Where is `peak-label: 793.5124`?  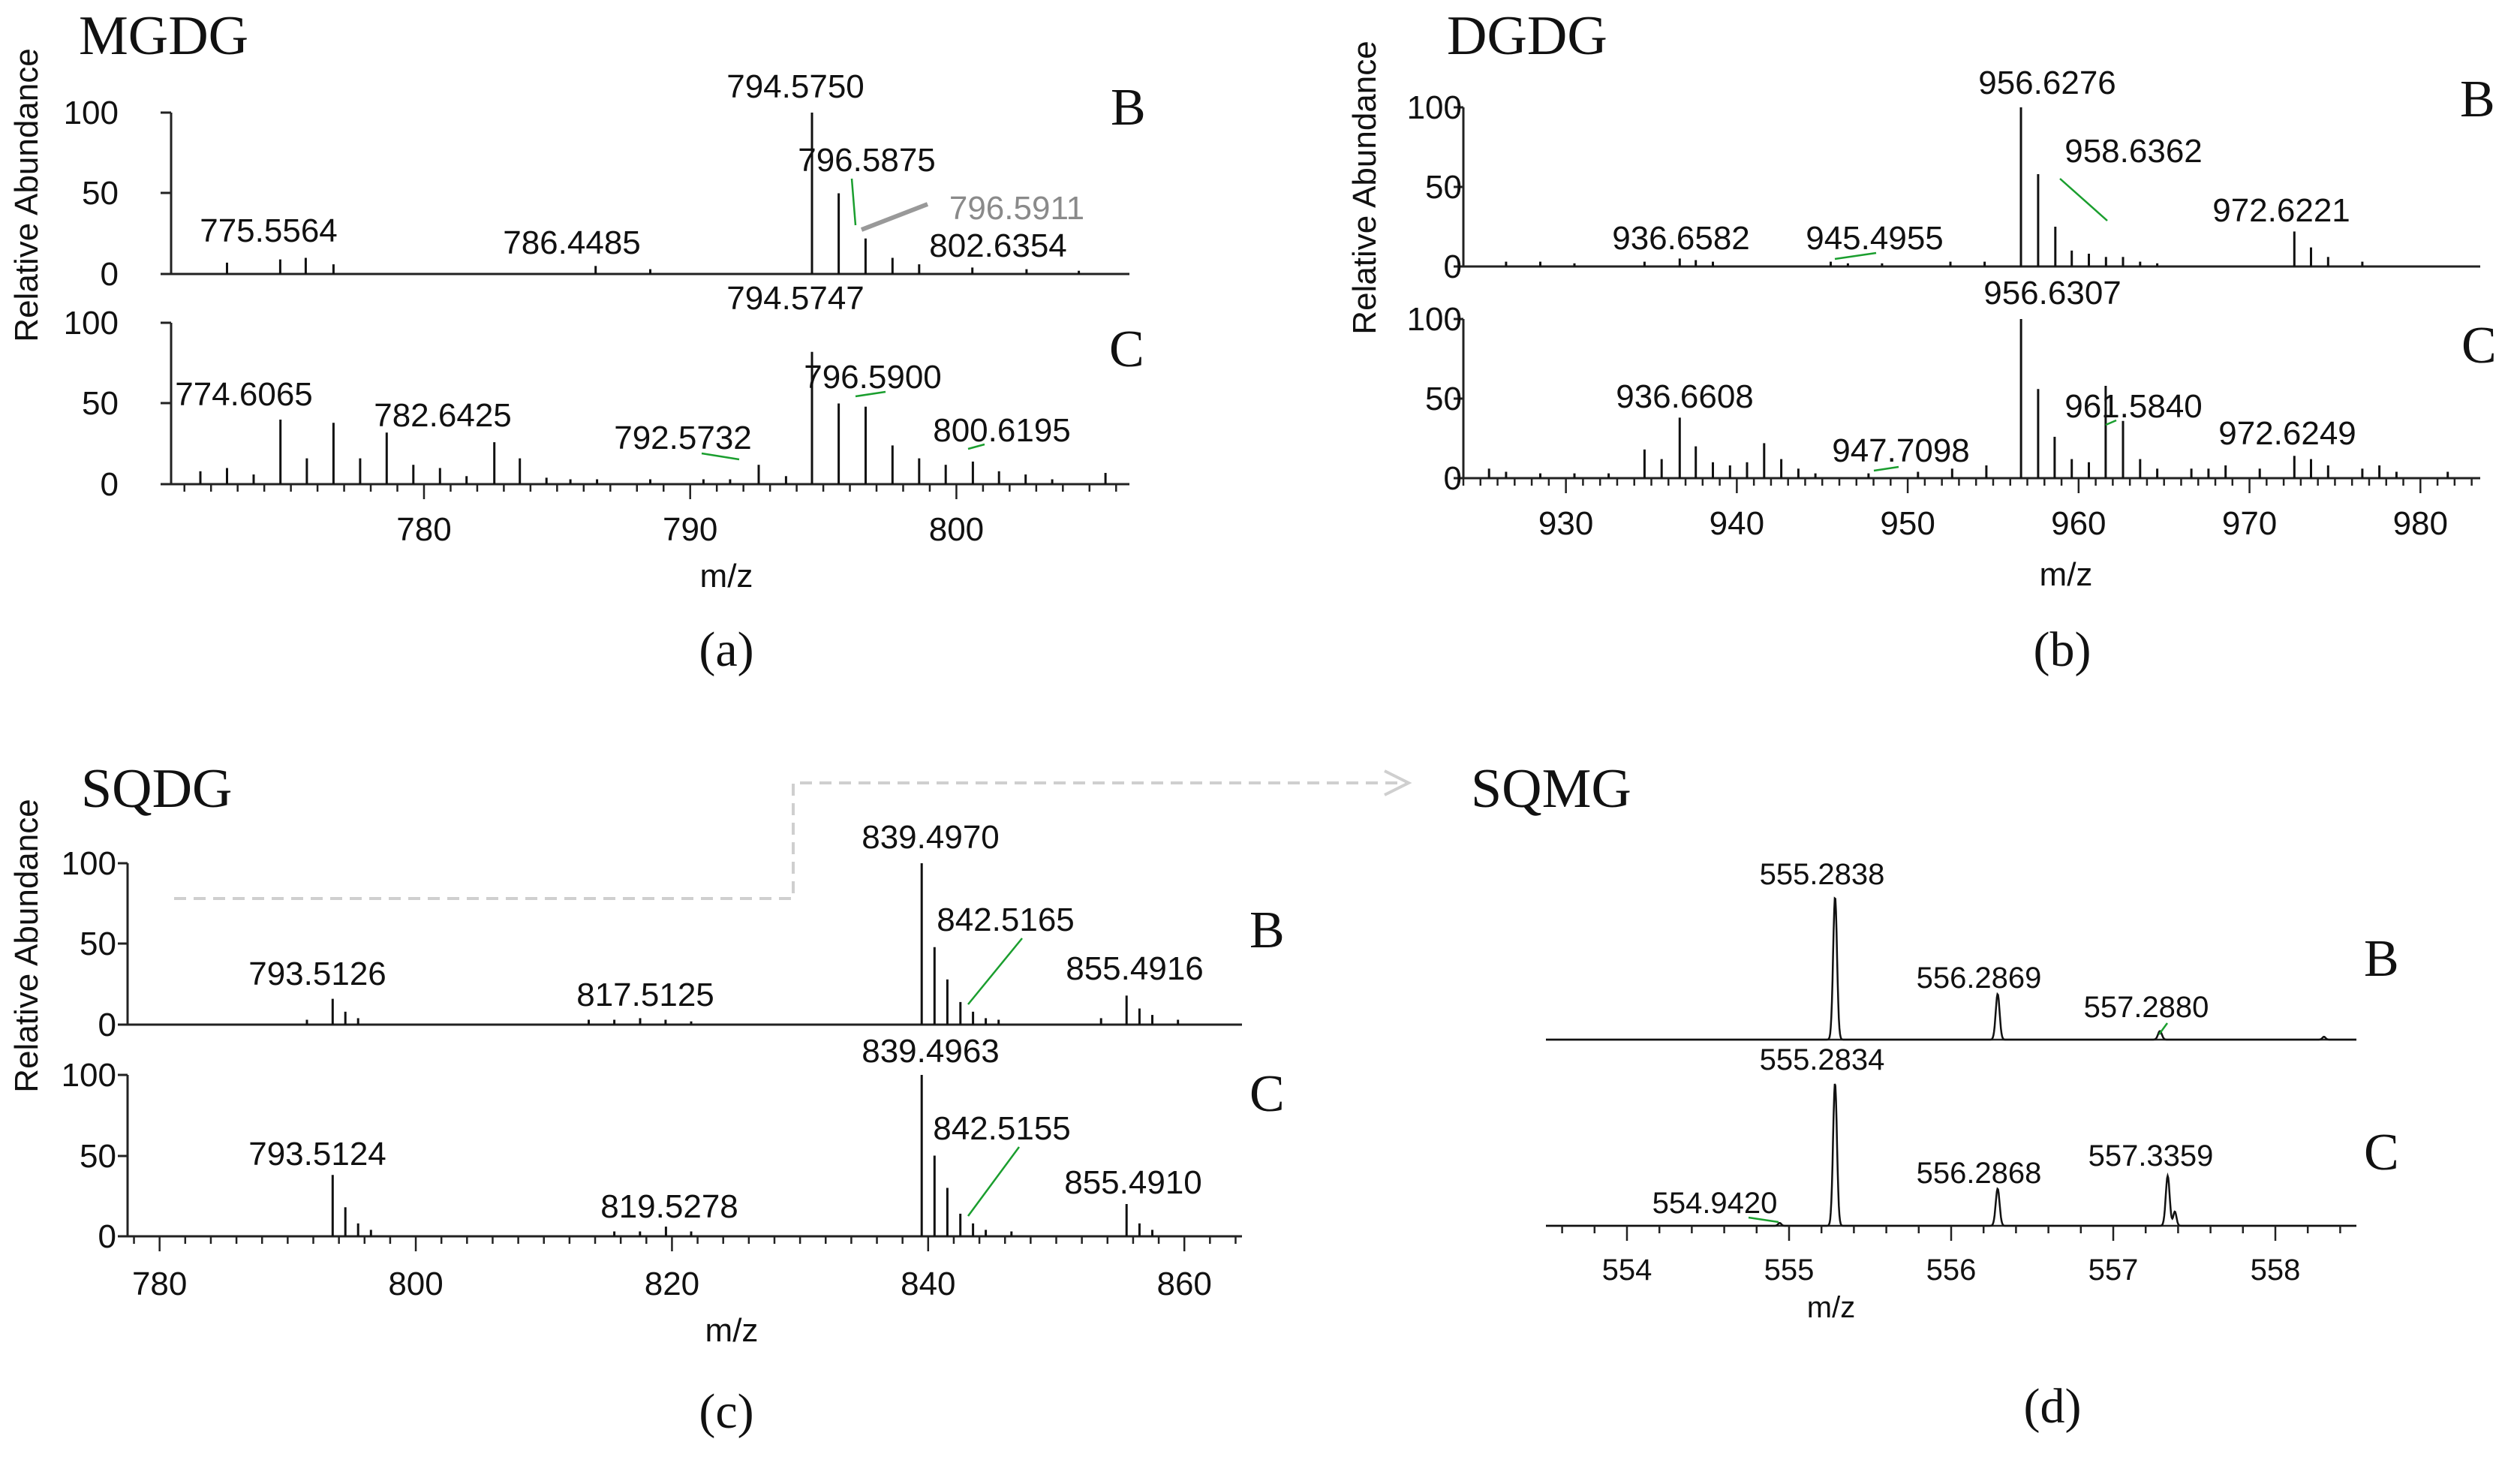
peak-label: 793.5124 is located at coordinates (317, 1154).